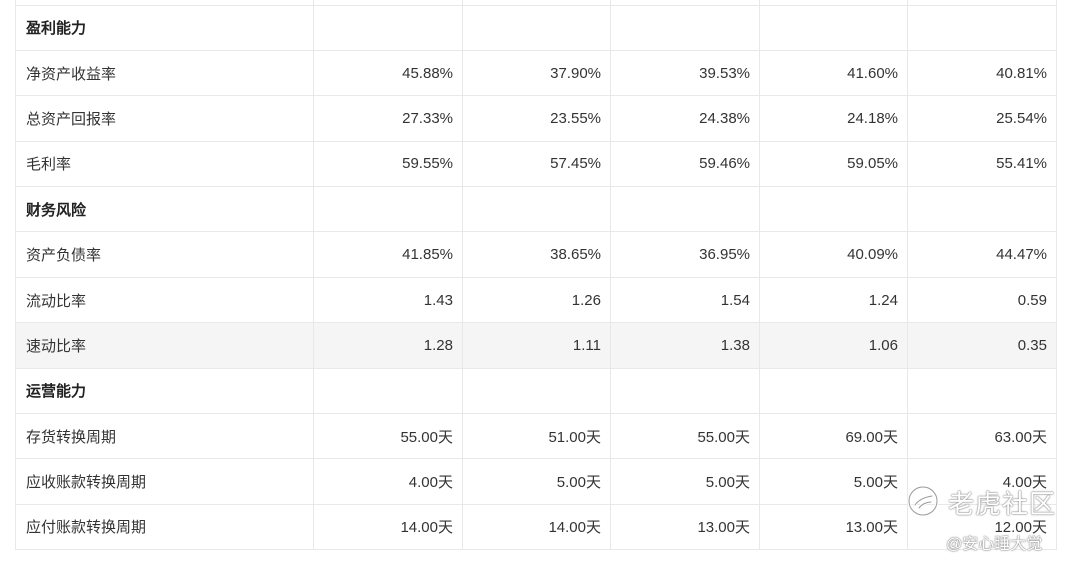 The height and width of the screenshot is (564, 1080). I want to click on cell-value: 39.53%, so click(685, 73).